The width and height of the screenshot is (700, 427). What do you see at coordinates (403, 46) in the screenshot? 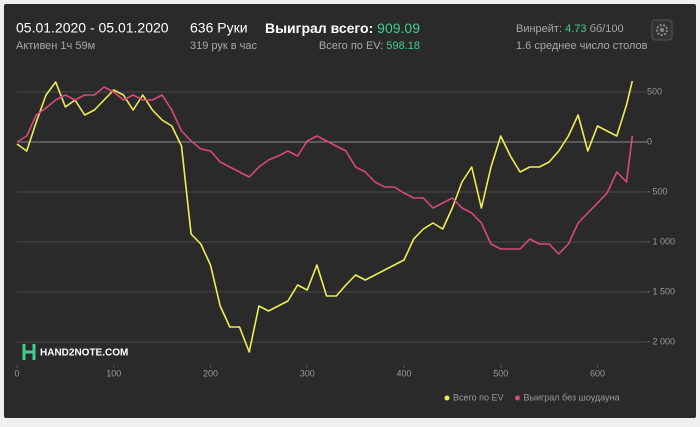
I see `ev-value: 598.18` at bounding box center [403, 46].